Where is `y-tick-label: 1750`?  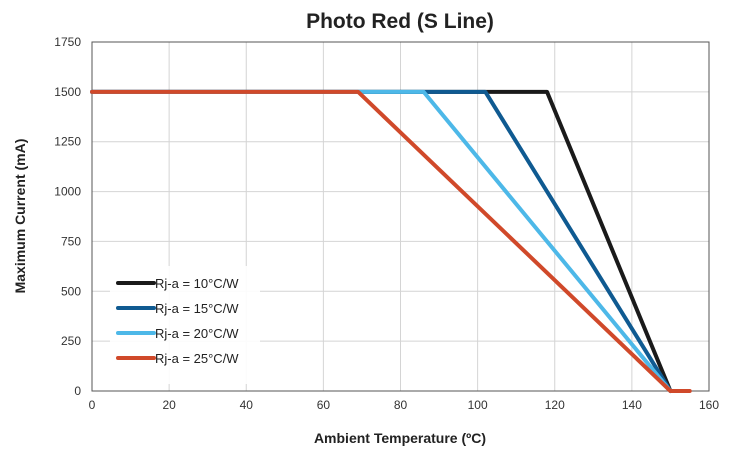
y-tick-label: 1750 is located at coordinates (67, 42).